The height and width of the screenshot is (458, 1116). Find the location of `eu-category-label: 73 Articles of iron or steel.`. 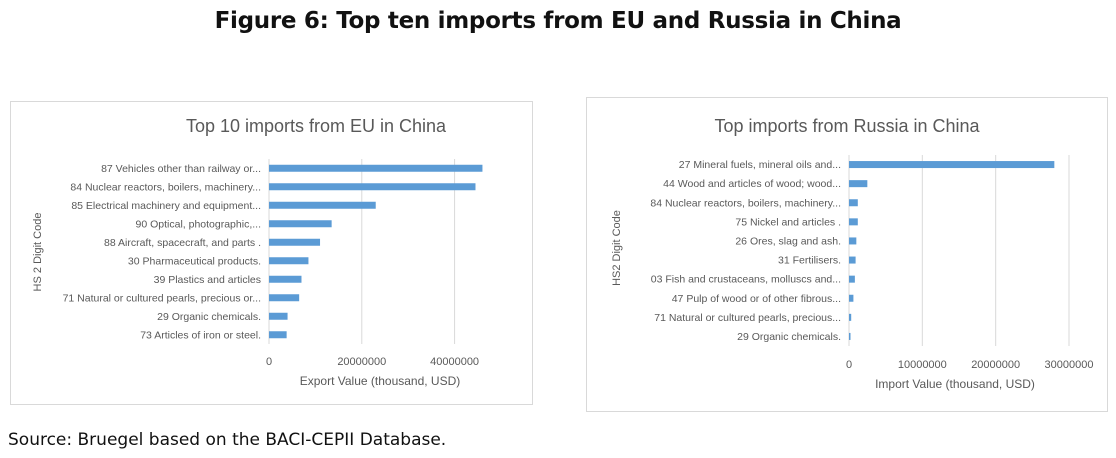

eu-category-label: 73 Articles of iron or steel. is located at coordinates (200, 335).